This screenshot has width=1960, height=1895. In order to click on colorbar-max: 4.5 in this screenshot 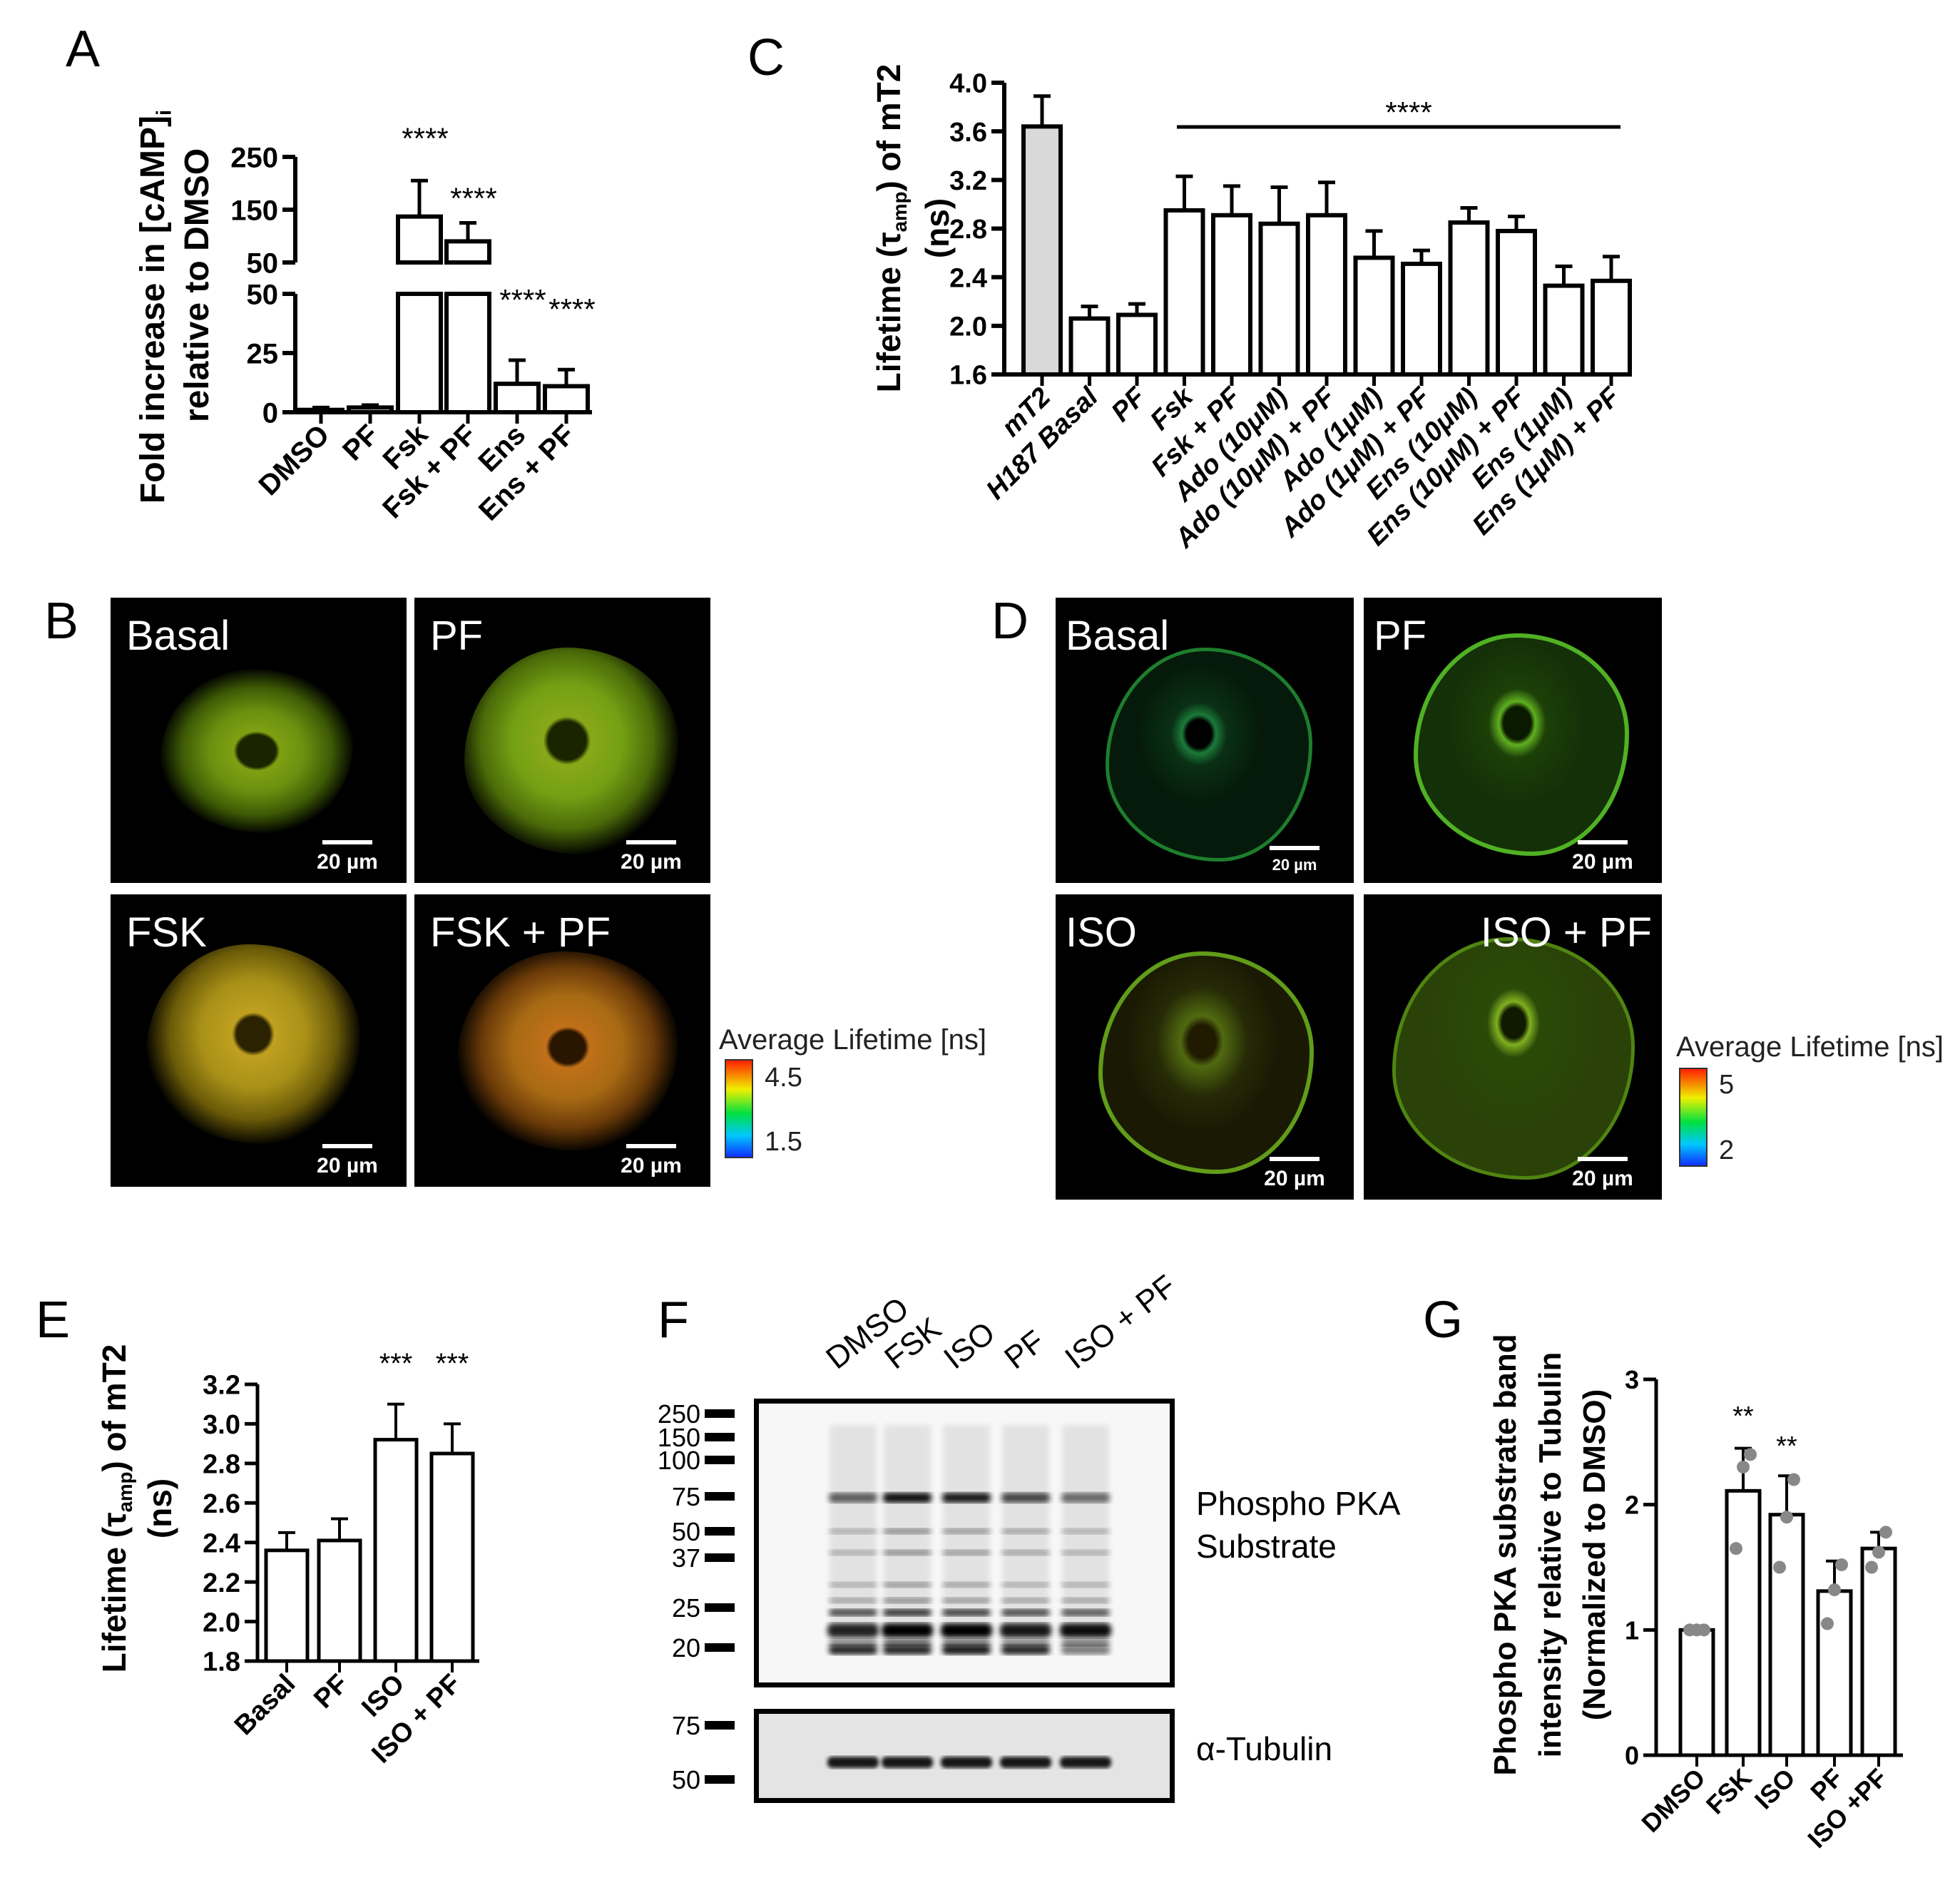, I will do `click(783, 1078)`.